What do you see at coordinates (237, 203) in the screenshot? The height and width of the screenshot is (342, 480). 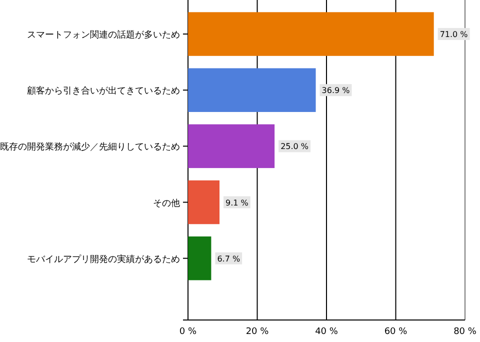 I see `data-label: 9.1 %` at bounding box center [237, 203].